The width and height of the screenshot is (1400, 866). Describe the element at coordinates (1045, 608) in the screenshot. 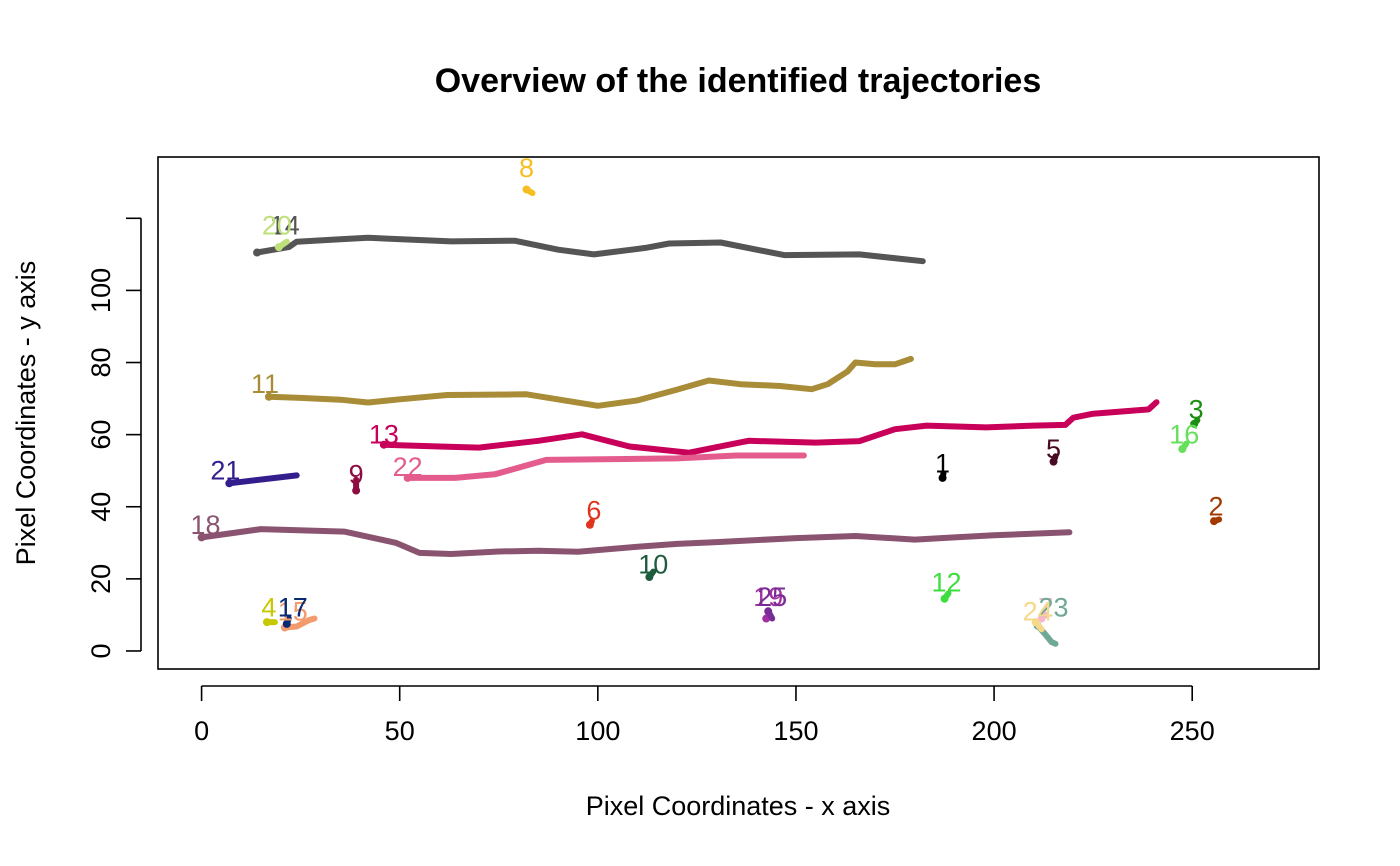

I see `trajectory-label-7: 7` at that location.